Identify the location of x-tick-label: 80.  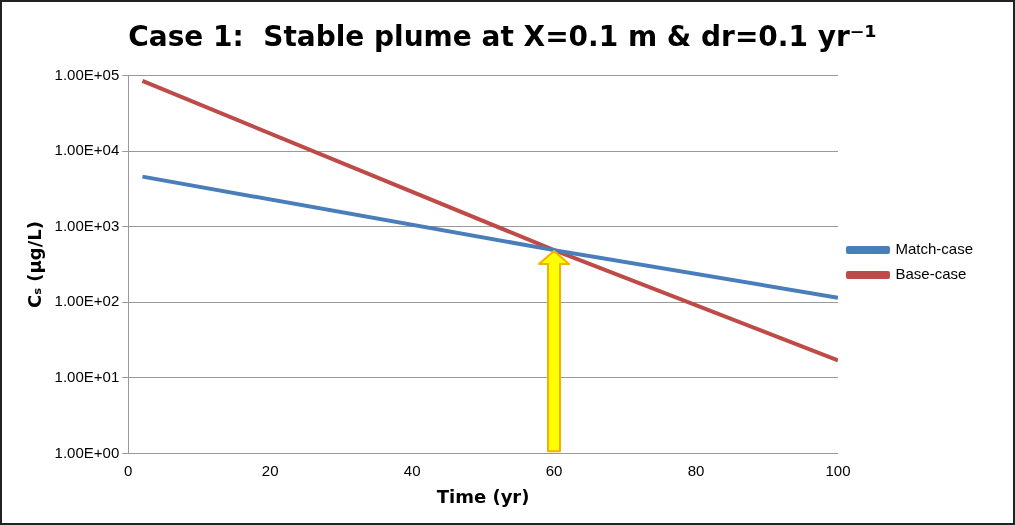
(696, 470).